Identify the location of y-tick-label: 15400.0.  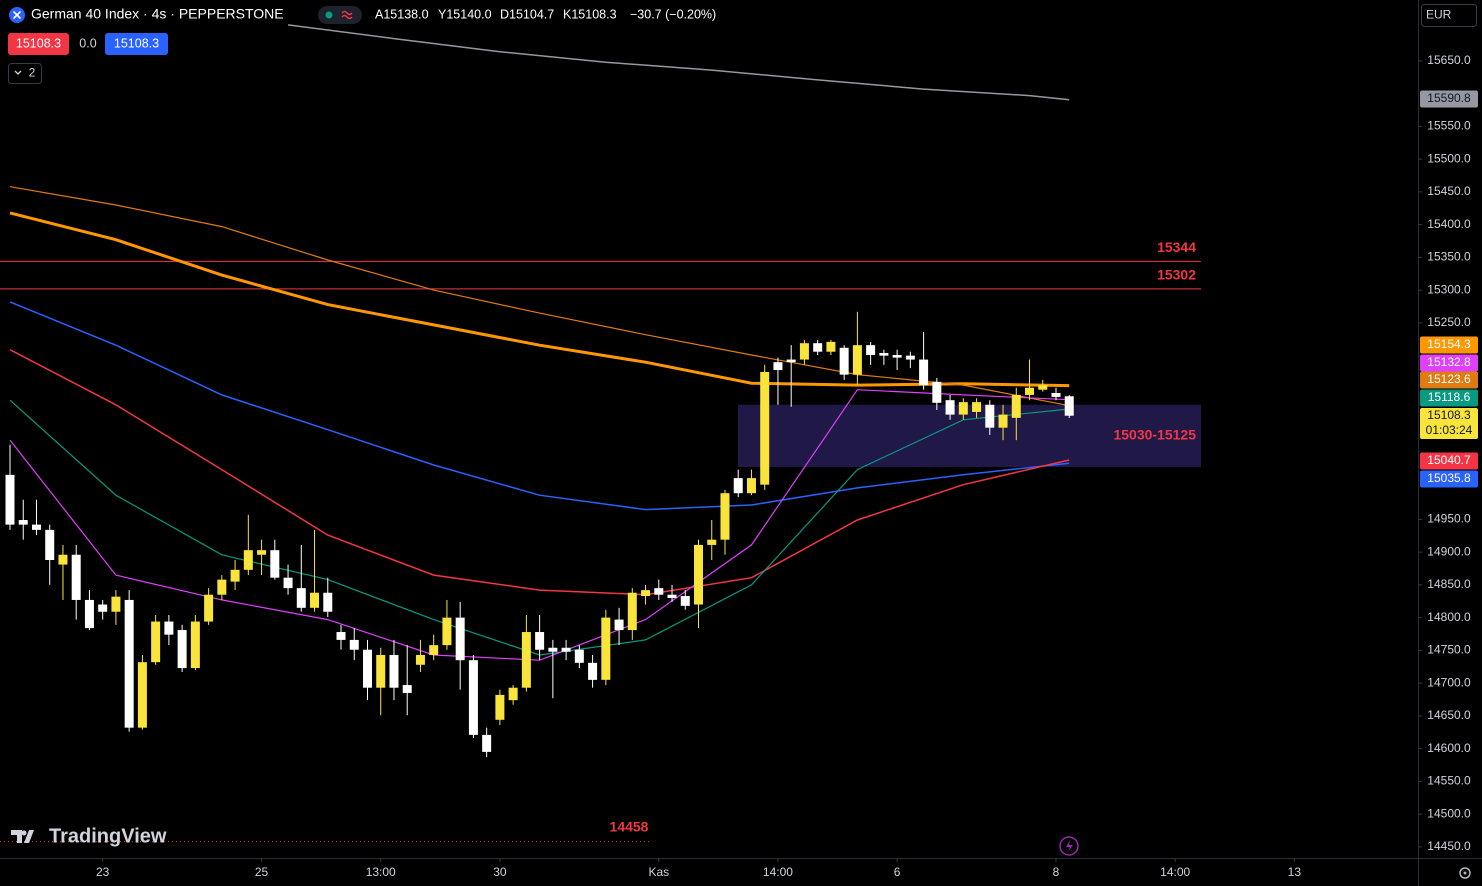
(1449, 224).